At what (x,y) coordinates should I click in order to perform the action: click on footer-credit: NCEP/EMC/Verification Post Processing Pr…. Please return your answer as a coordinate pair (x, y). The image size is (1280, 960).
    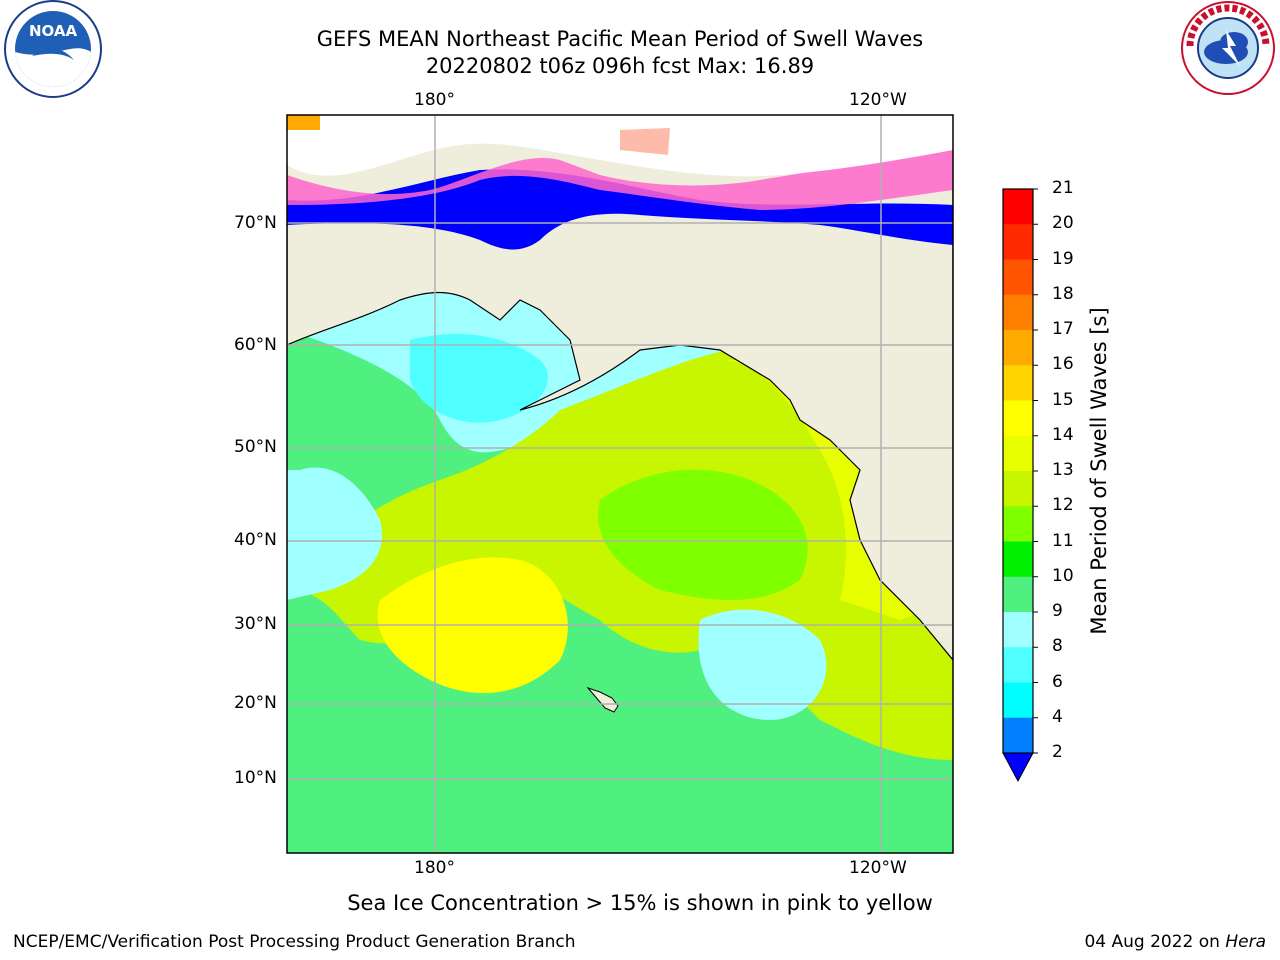
    Looking at the image, I should click on (294, 942).